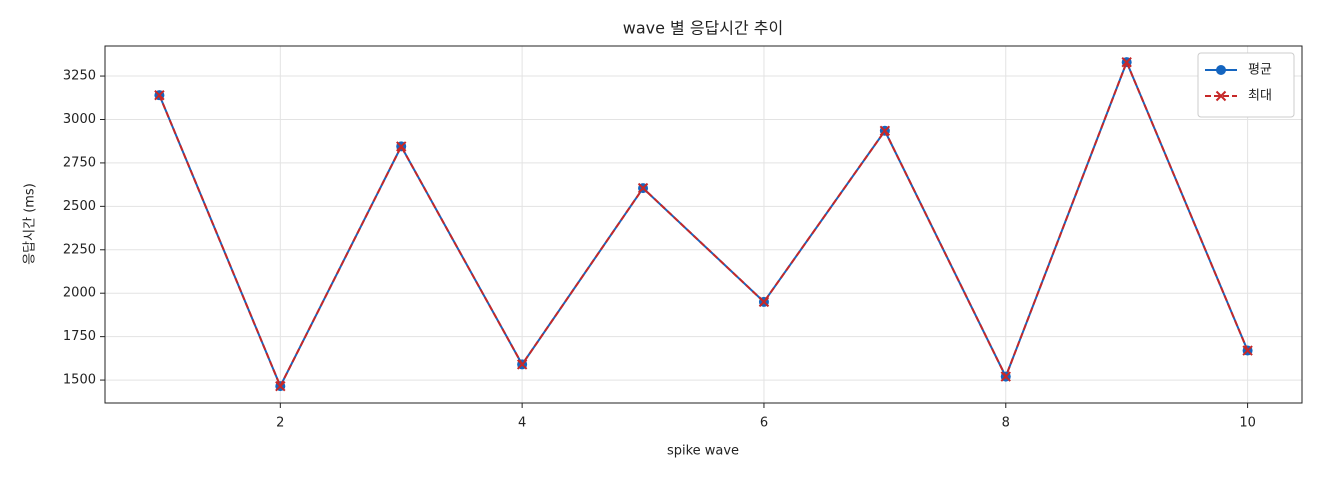 Image resolution: width=1320 pixels, height=480 pixels. Describe the element at coordinates (79, 76) in the screenshot. I see `y-tick-label: 3250` at that location.